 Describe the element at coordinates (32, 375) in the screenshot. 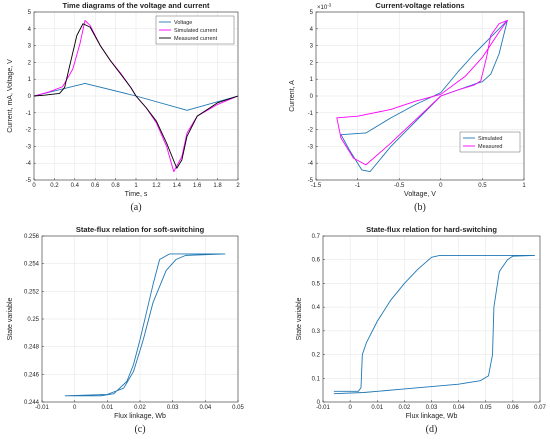

I see `y-tick-label: 0.246` at that location.